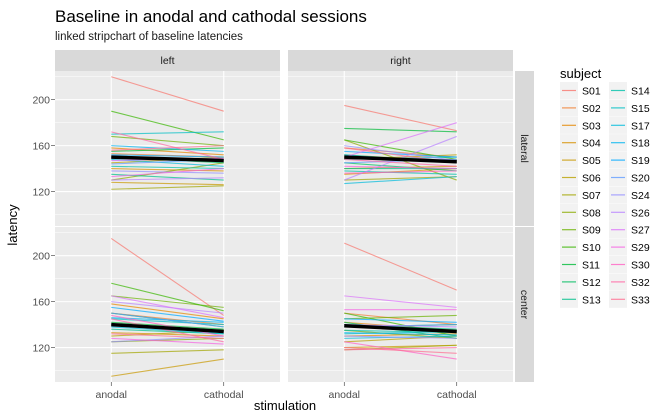  What do you see at coordinates (640, 144) in the screenshot?
I see `legend-item-S18: S18` at bounding box center [640, 144].